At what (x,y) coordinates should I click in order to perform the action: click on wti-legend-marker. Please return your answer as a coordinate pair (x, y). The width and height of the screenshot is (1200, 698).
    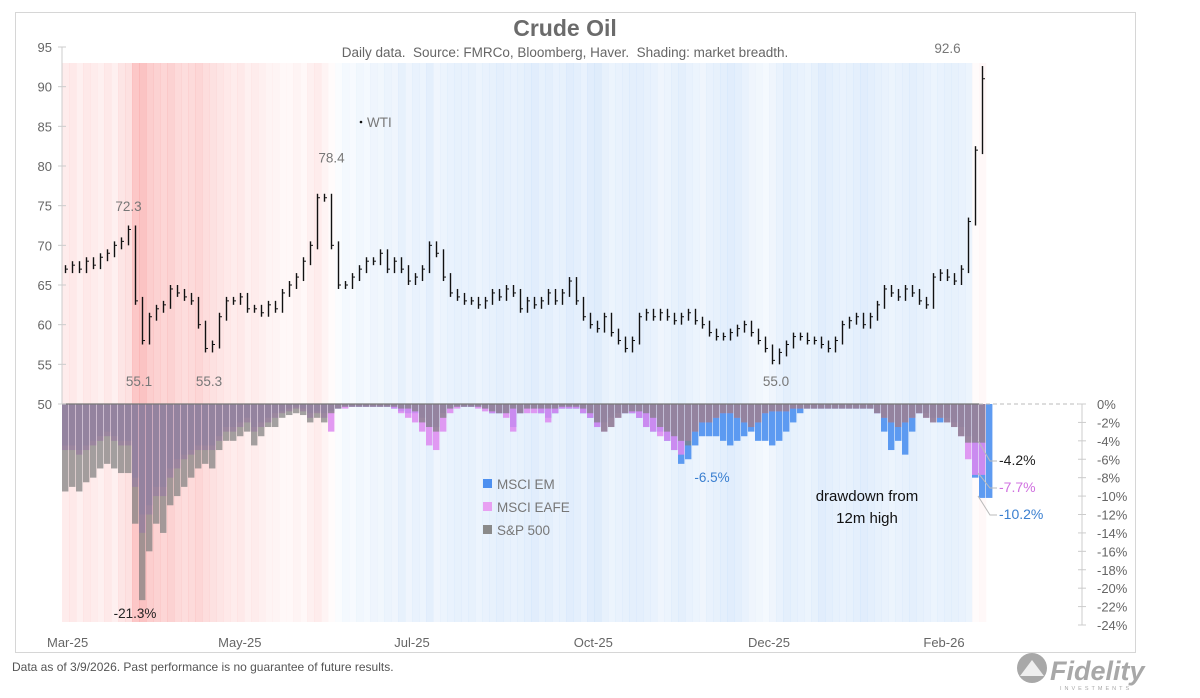
    Looking at the image, I should click on (361, 122).